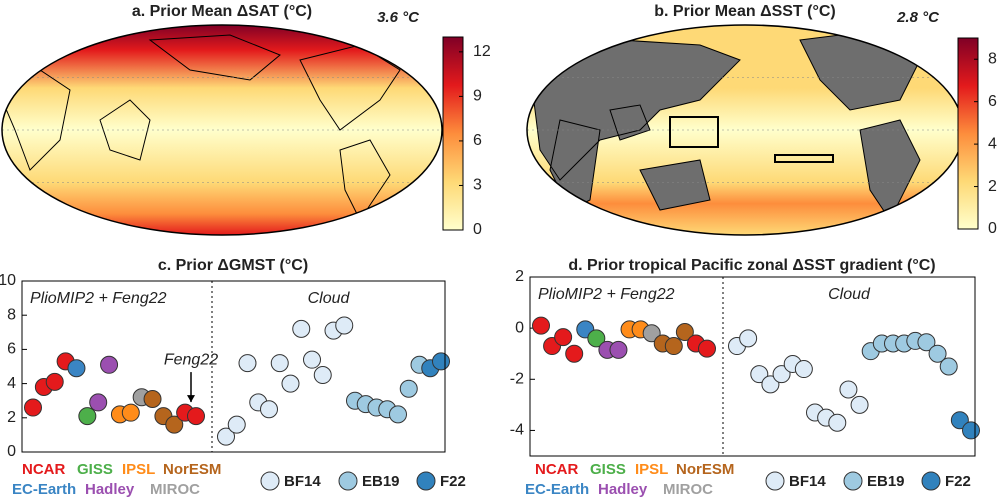 The image size is (1000, 500). Describe the element at coordinates (992, 58) in the screenshot. I see `colorbar-tick-label: 8` at that location.